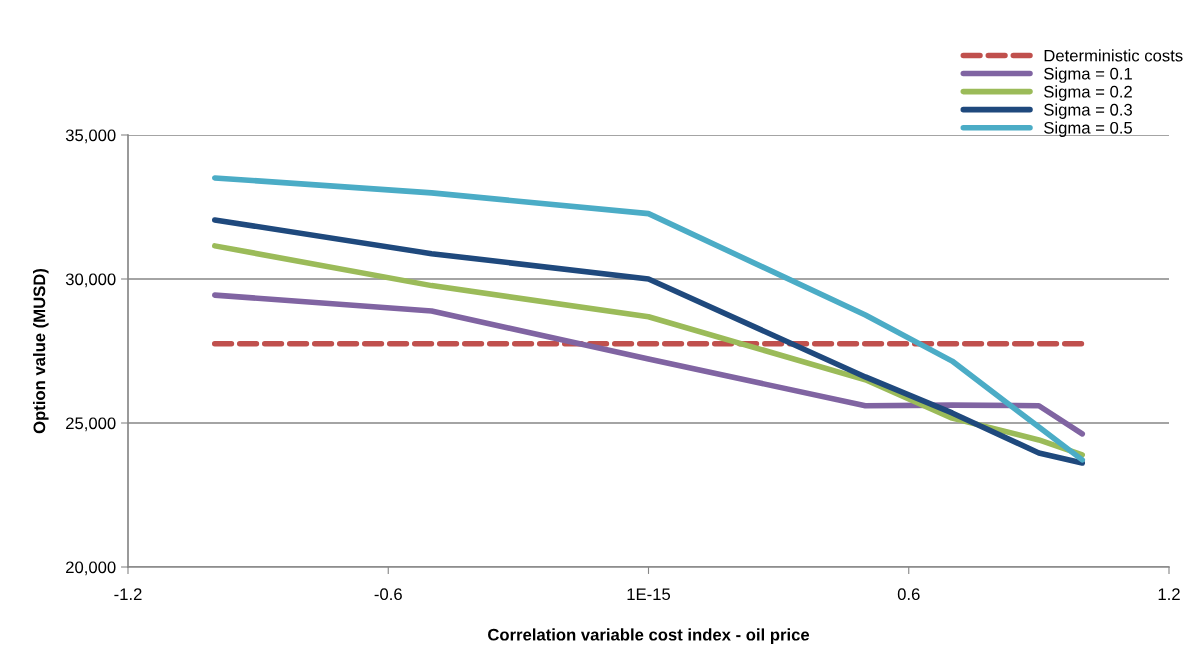 This screenshot has width=1186, height=662. Describe the element at coordinates (91, 568) in the screenshot. I see `y-tick-label: 20,000` at that location.